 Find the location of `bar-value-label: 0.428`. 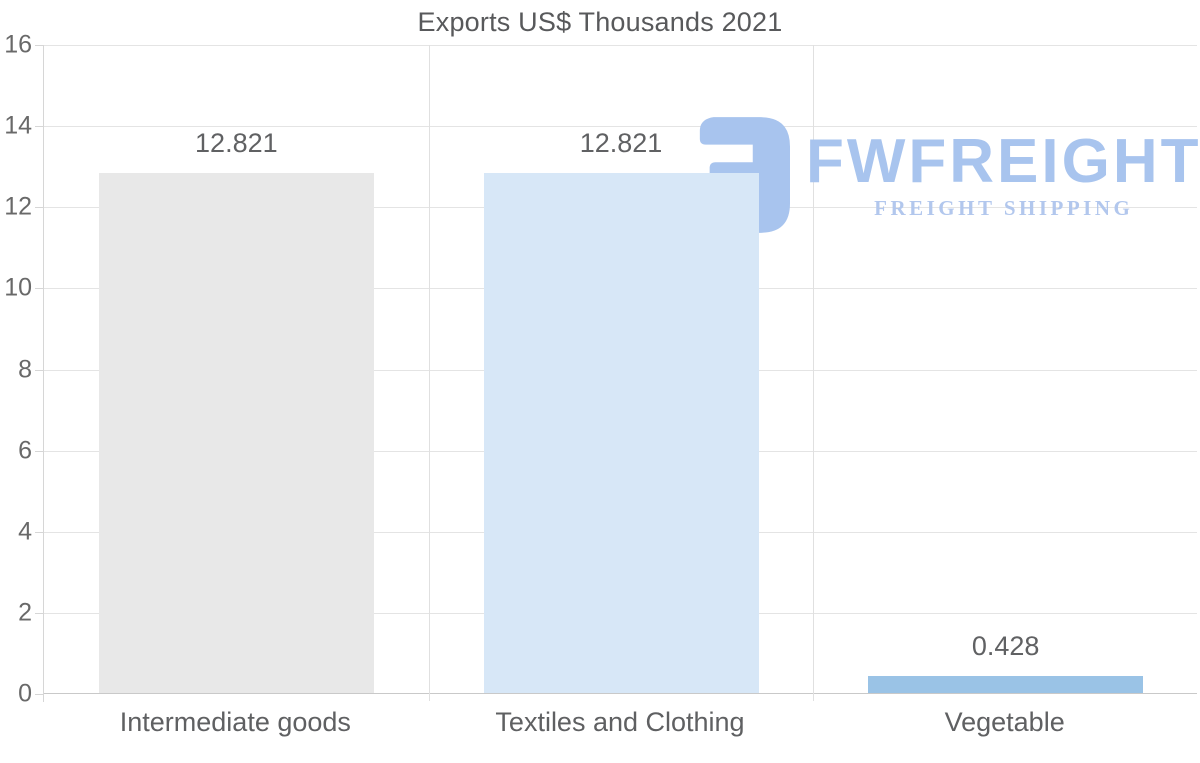

bar-value-label: 0.428 is located at coordinates (1005, 645).